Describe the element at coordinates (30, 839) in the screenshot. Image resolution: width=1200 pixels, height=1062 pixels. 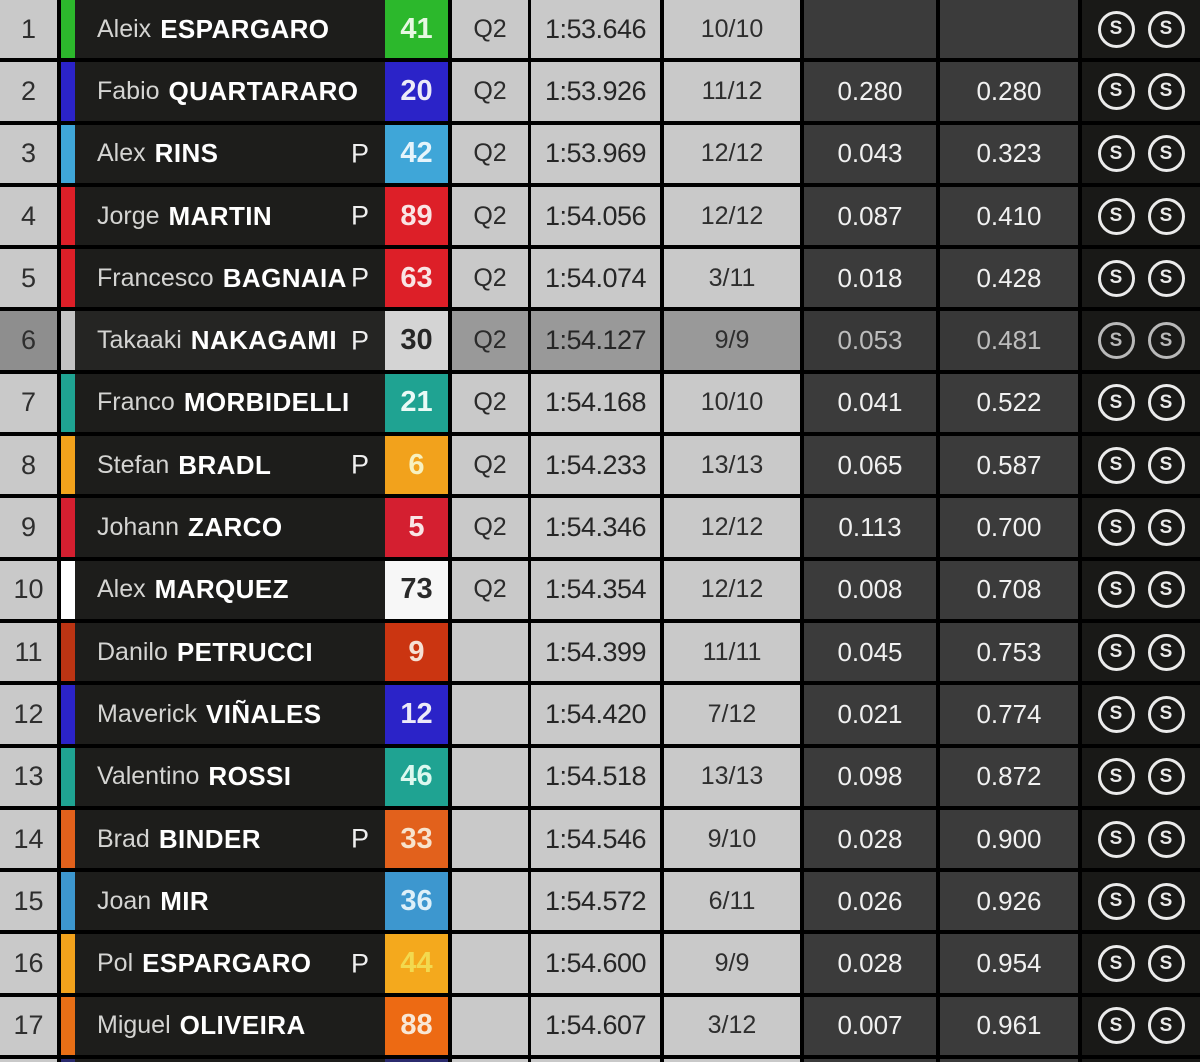
I see `position-number: 14` at that location.